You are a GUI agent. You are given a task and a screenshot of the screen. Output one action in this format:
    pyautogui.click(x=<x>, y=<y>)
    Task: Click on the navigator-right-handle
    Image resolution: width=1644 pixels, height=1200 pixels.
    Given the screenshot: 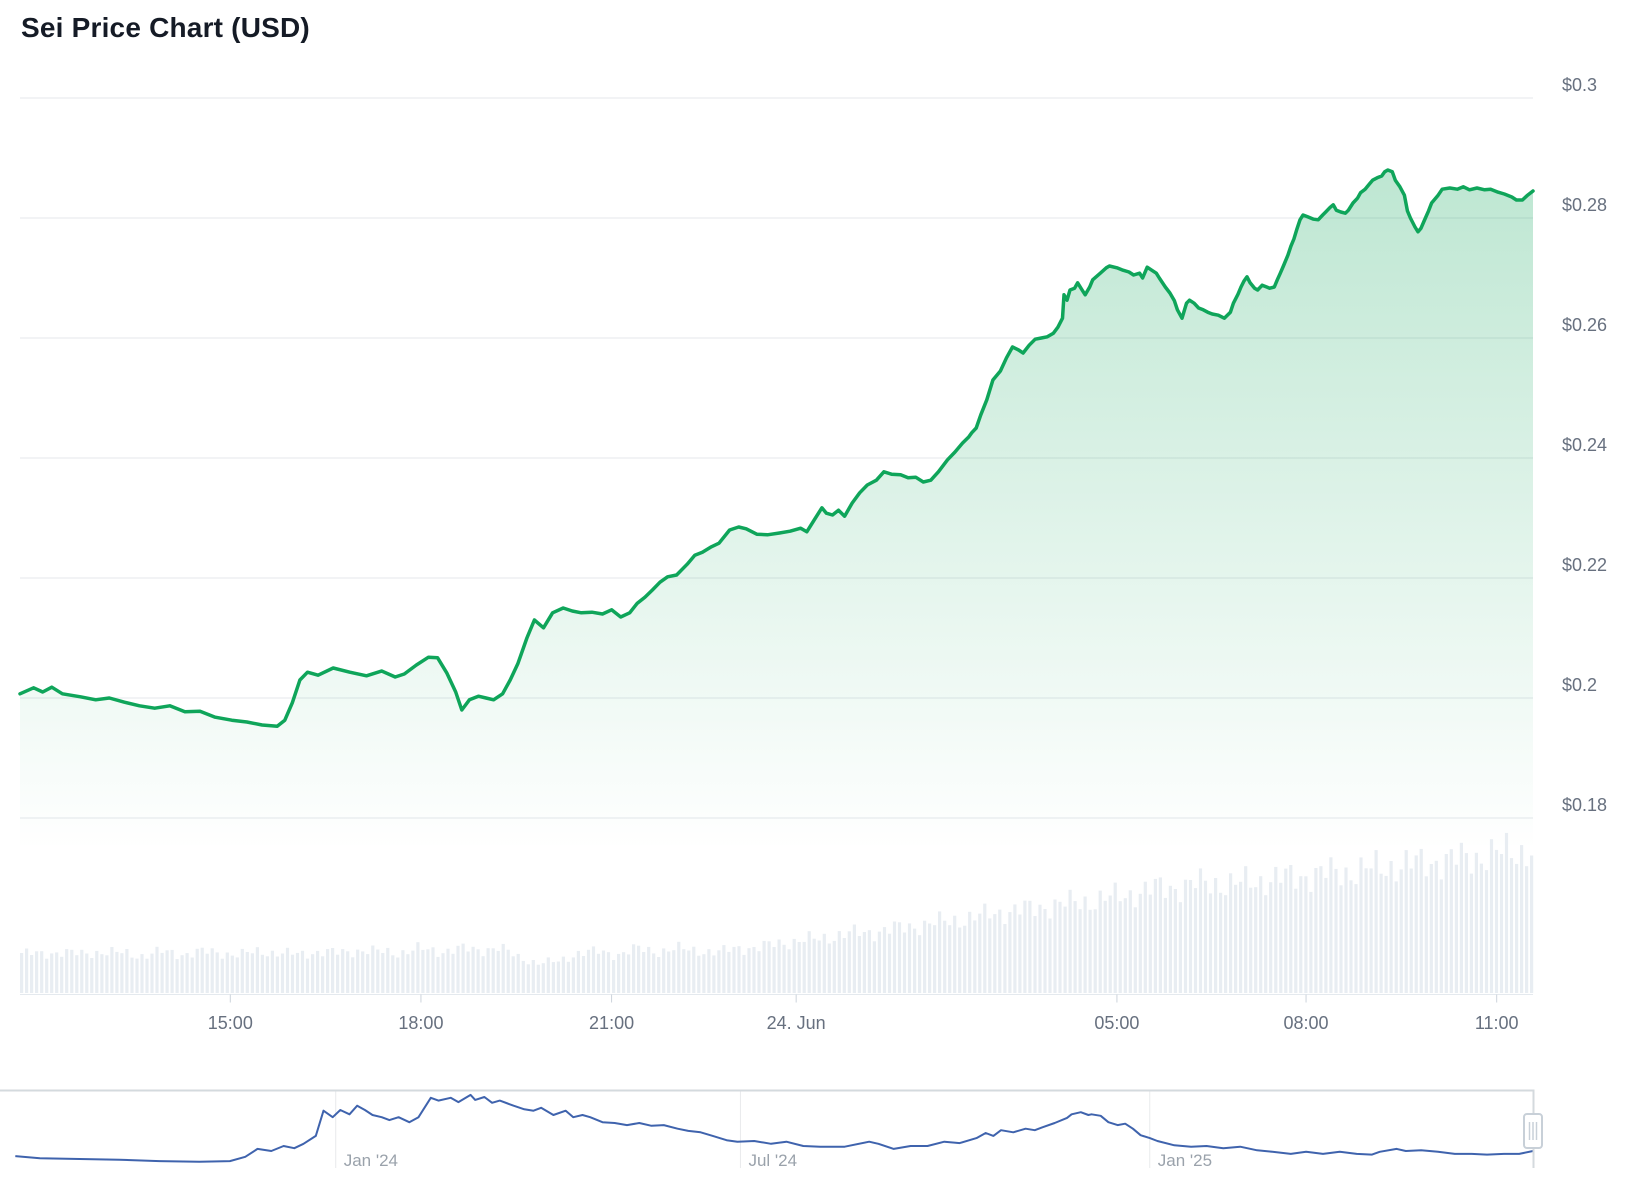 What is the action you would take?
    pyautogui.click(x=1533, y=1131)
    